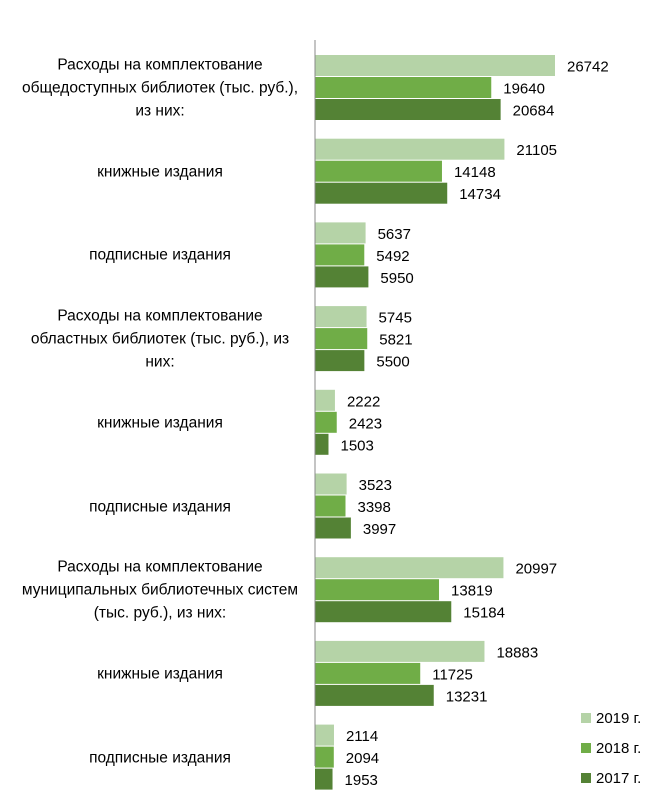  I want to click on value-label: 14734, so click(480, 194).